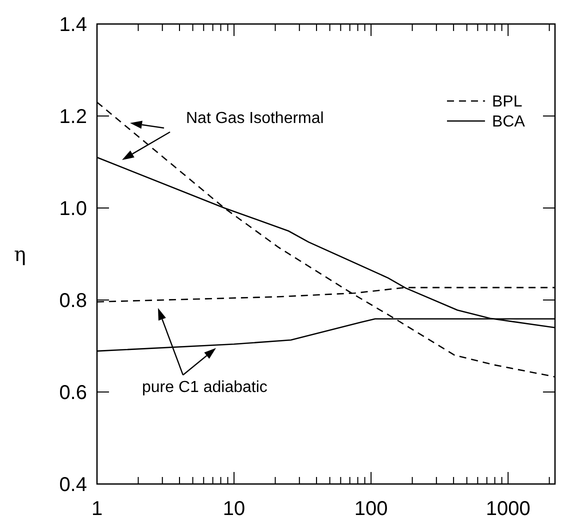 This screenshot has width=563, height=521. What do you see at coordinates (73, 117) in the screenshot?
I see `y-tick-label: 1.2` at bounding box center [73, 117].